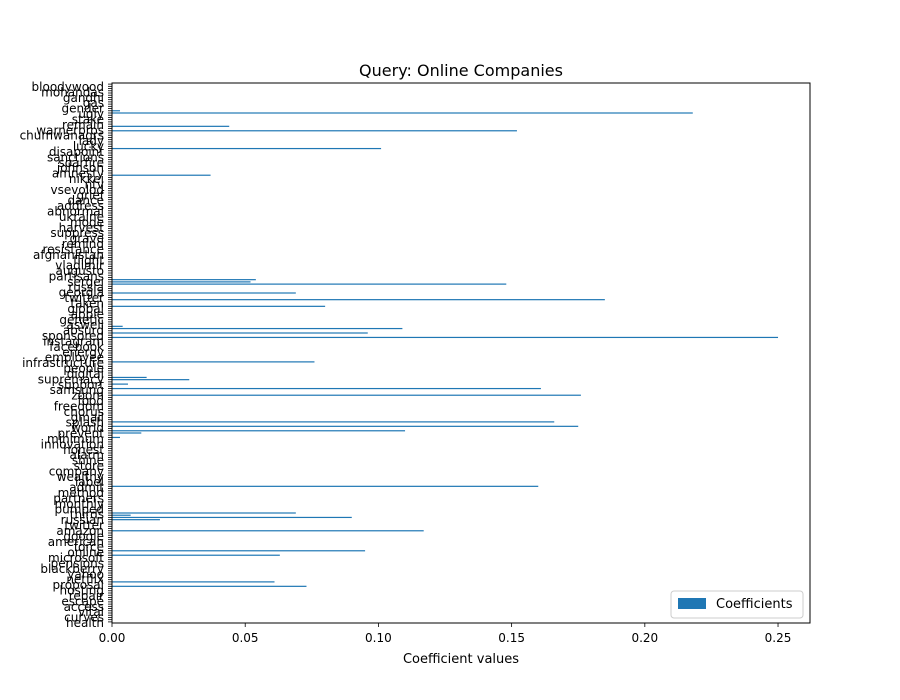 The height and width of the screenshot is (700, 900). What do you see at coordinates (83, 98) in the screenshot?
I see `y-tick-label: gandhi` at bounding box center [83, 98].